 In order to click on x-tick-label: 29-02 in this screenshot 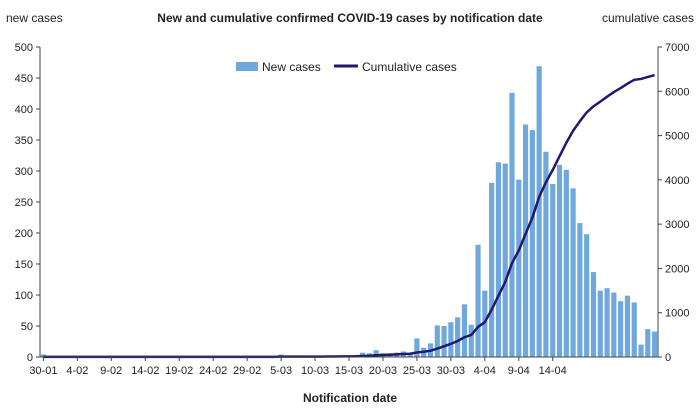, I will do `click(247, 371)`.